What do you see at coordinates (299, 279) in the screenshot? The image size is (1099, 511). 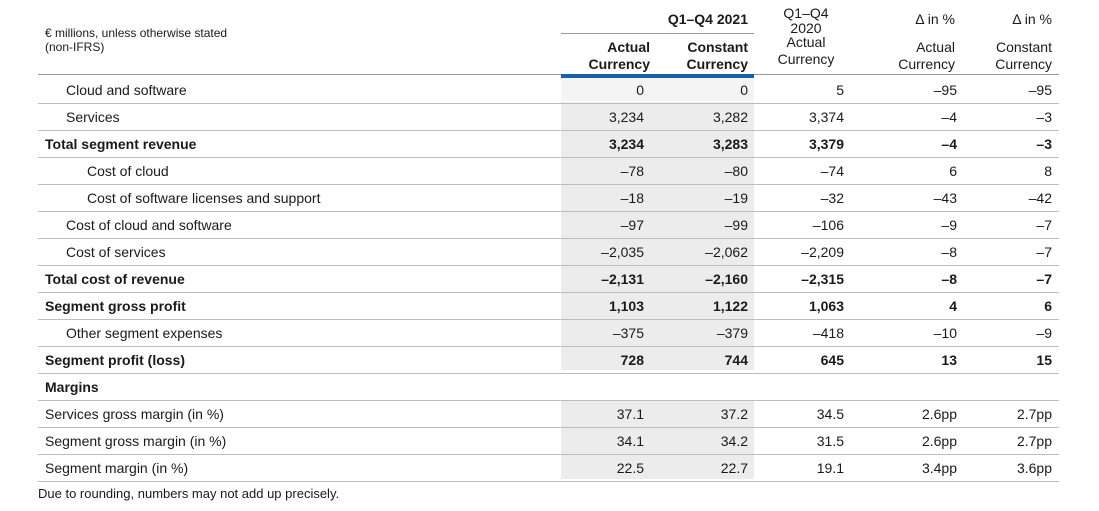 I see `row-label: Total cost of revenue` at bounding box center [299, 279].